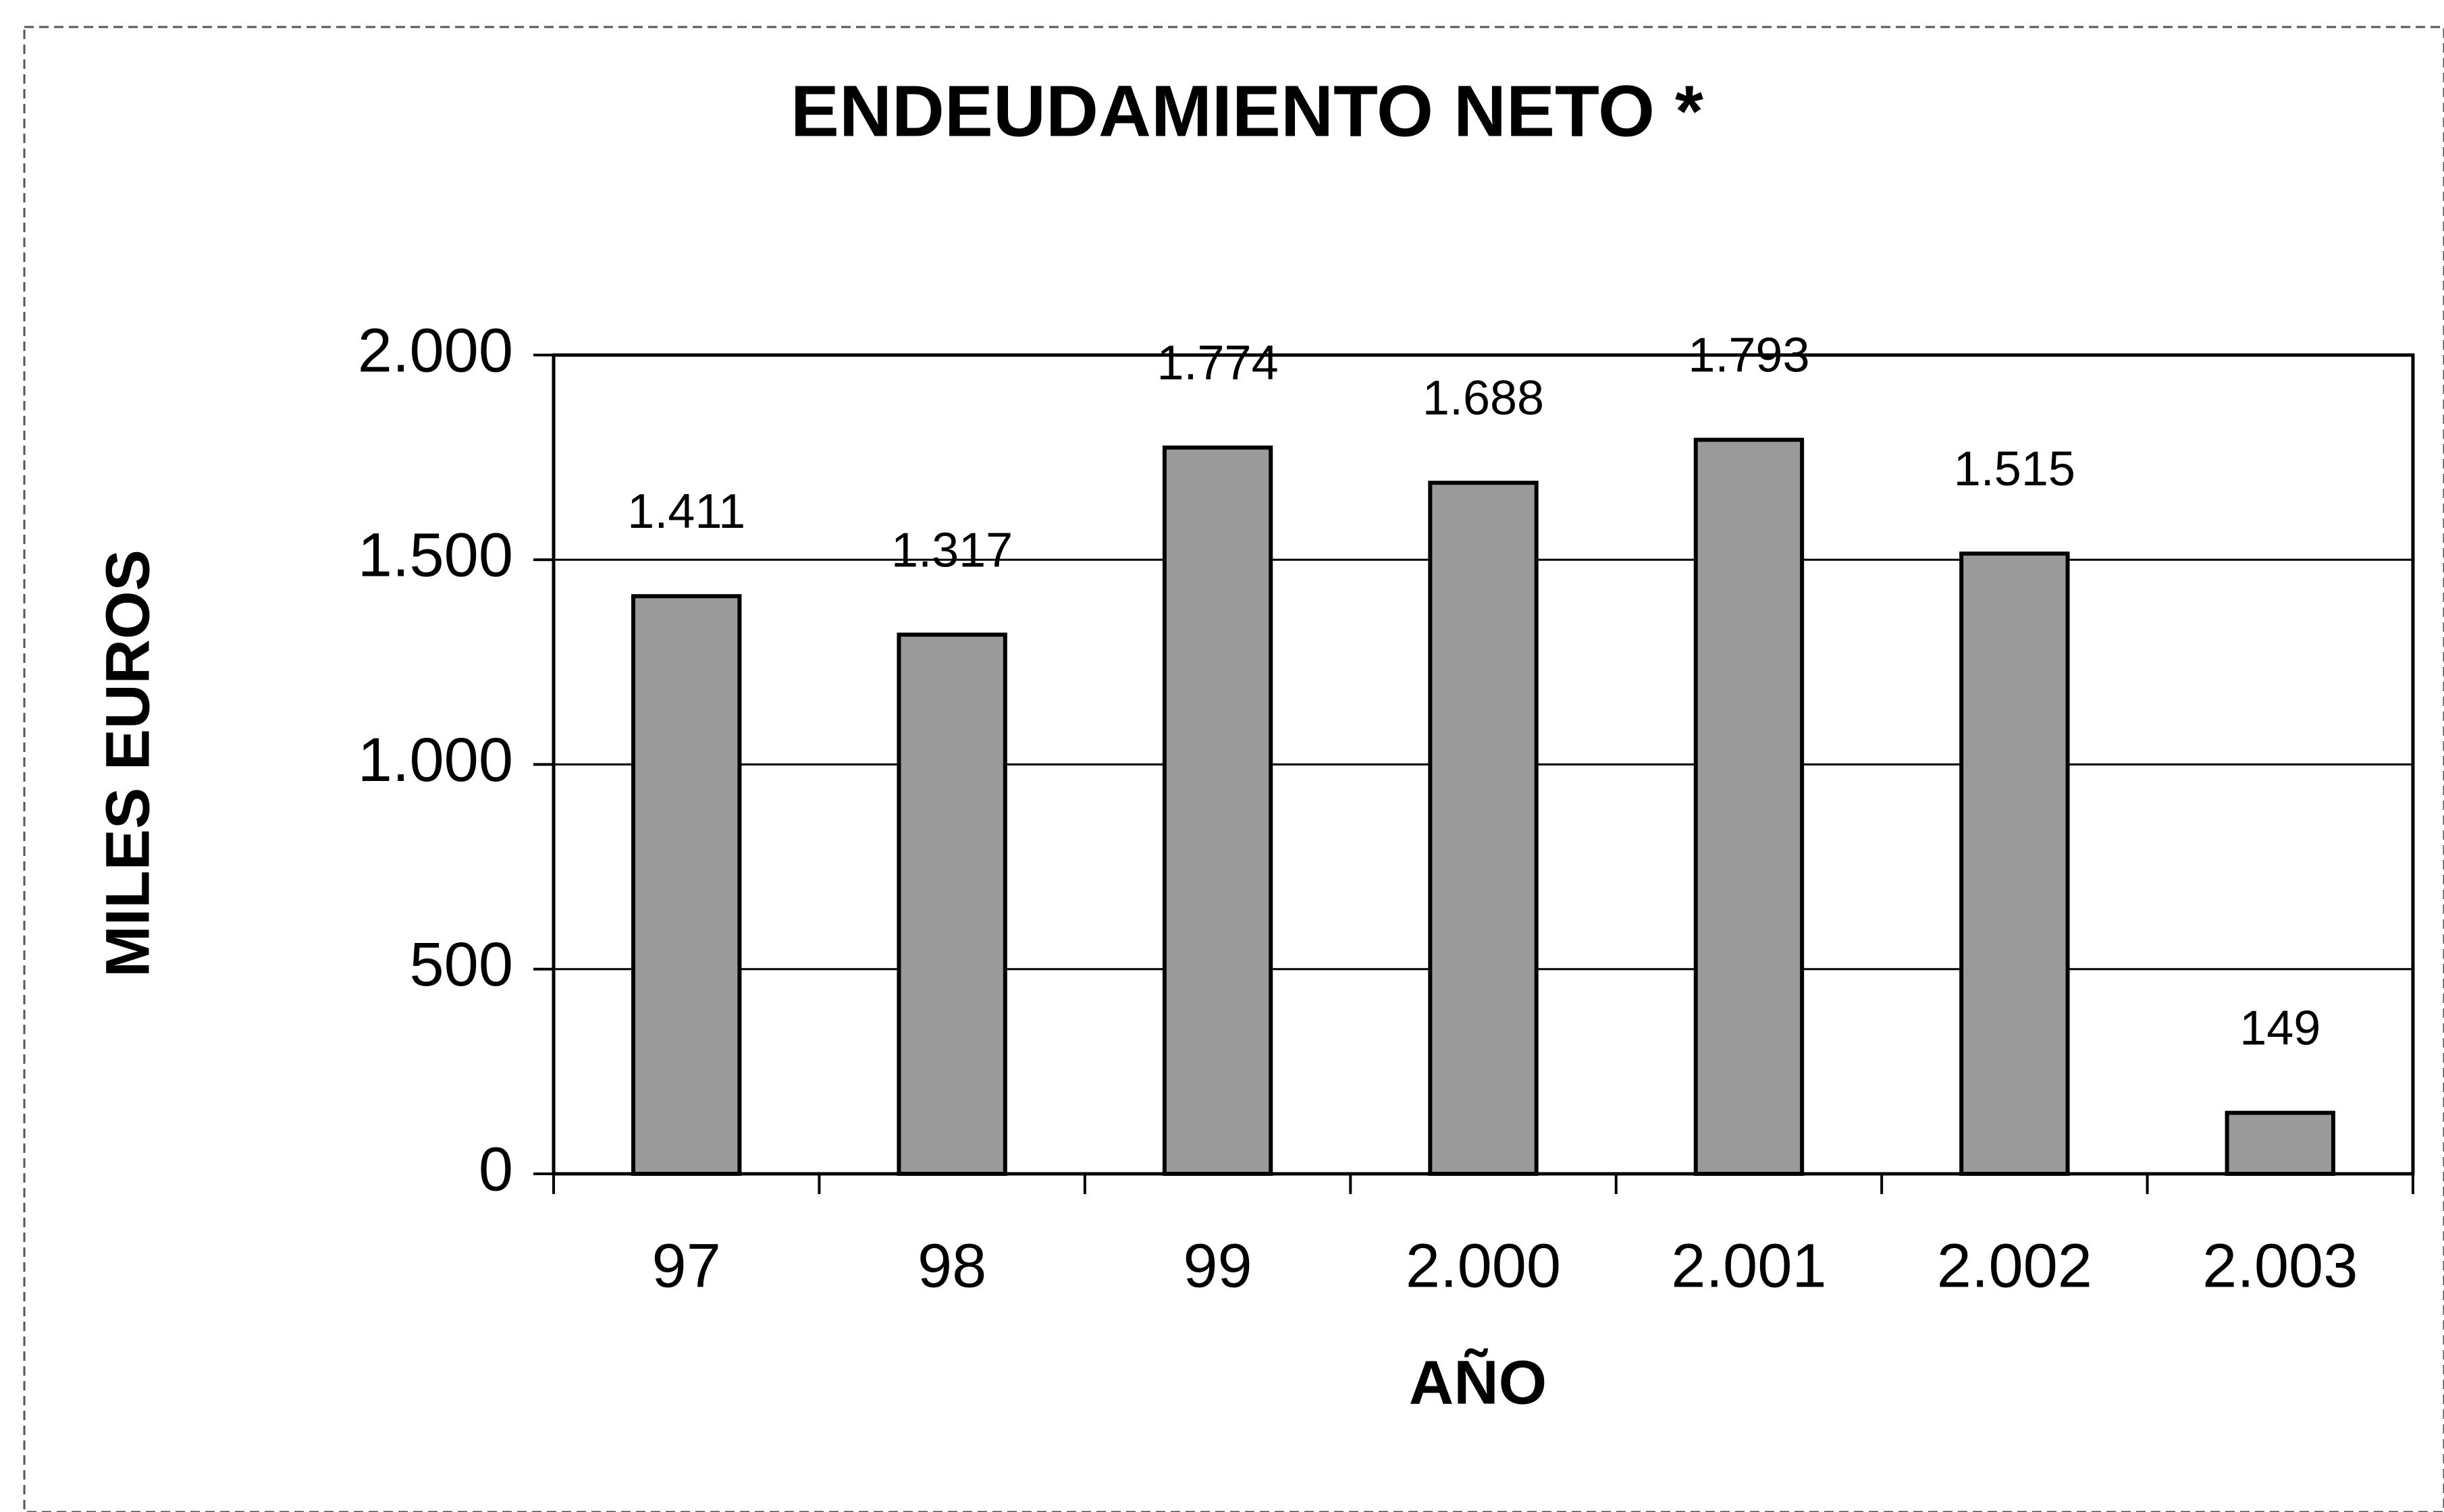  I want to click on value-label: 1.793, so click(1748, 356).